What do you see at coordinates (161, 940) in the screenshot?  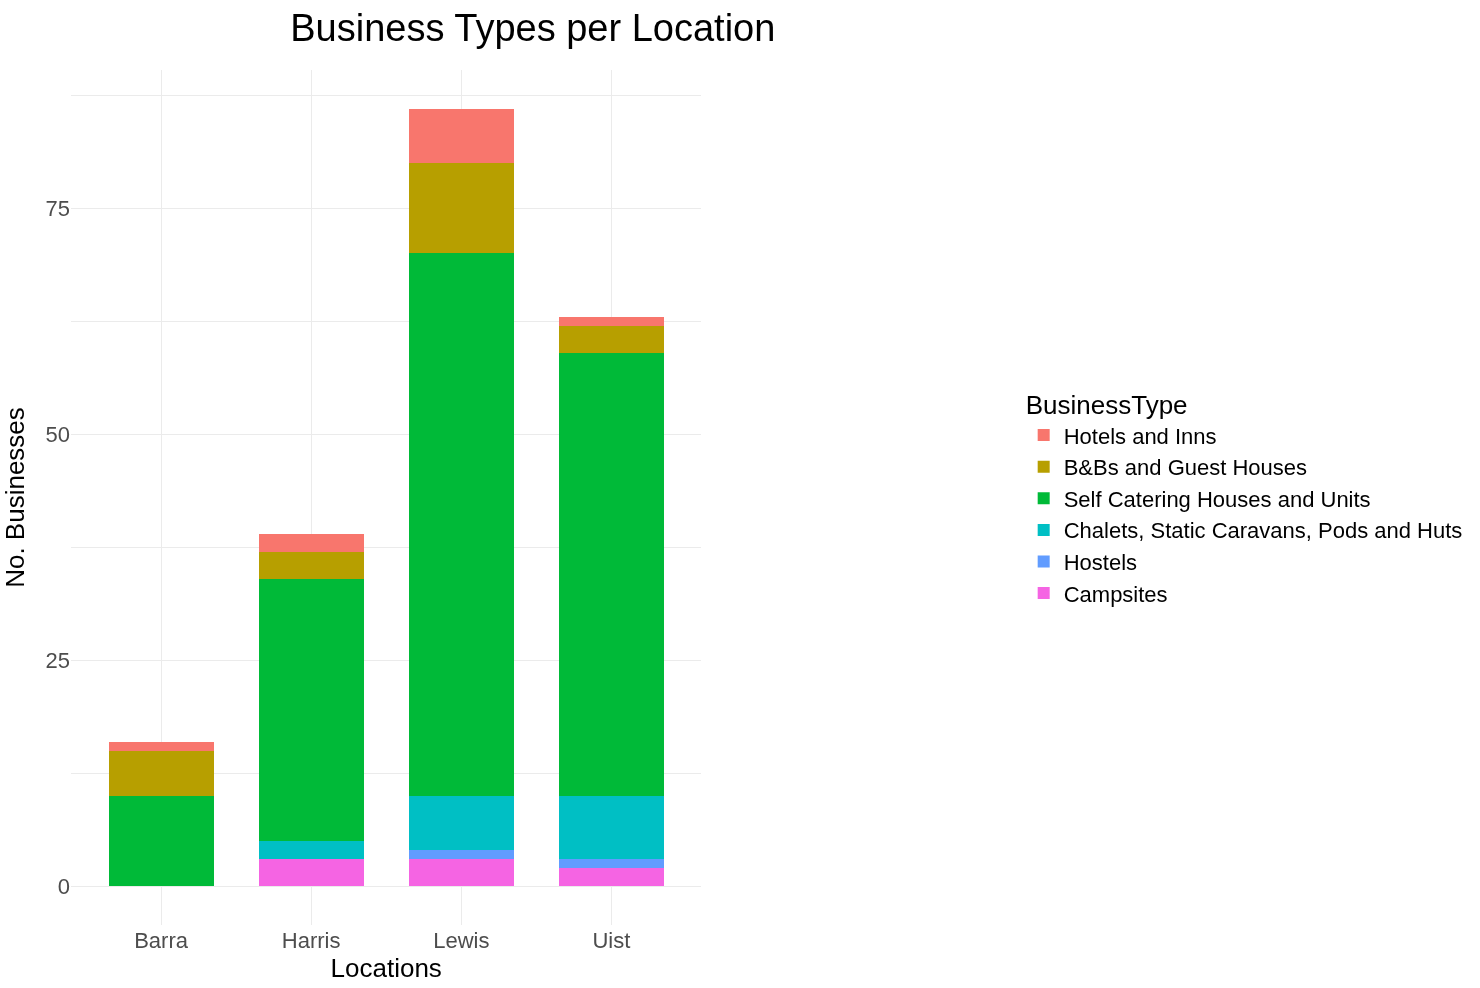 I see `x-tick-label: Barra` at bounding box center [161, 940].